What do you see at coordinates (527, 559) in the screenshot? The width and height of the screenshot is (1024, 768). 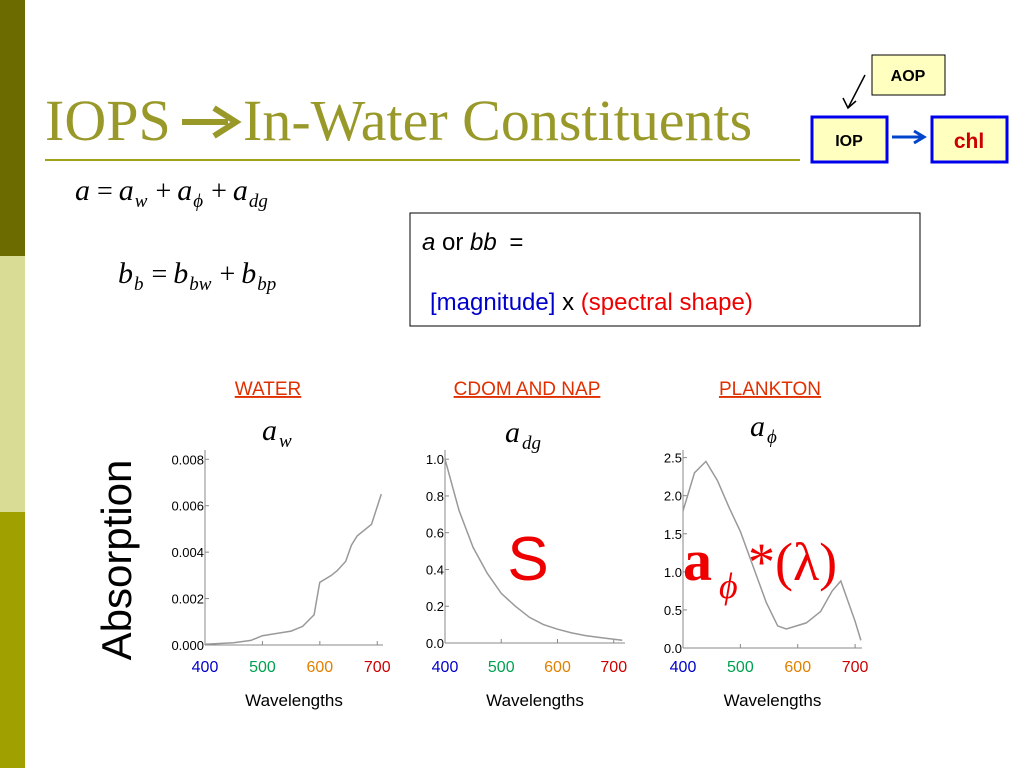 I see `annotation: S` at bounding box center [527, 559].